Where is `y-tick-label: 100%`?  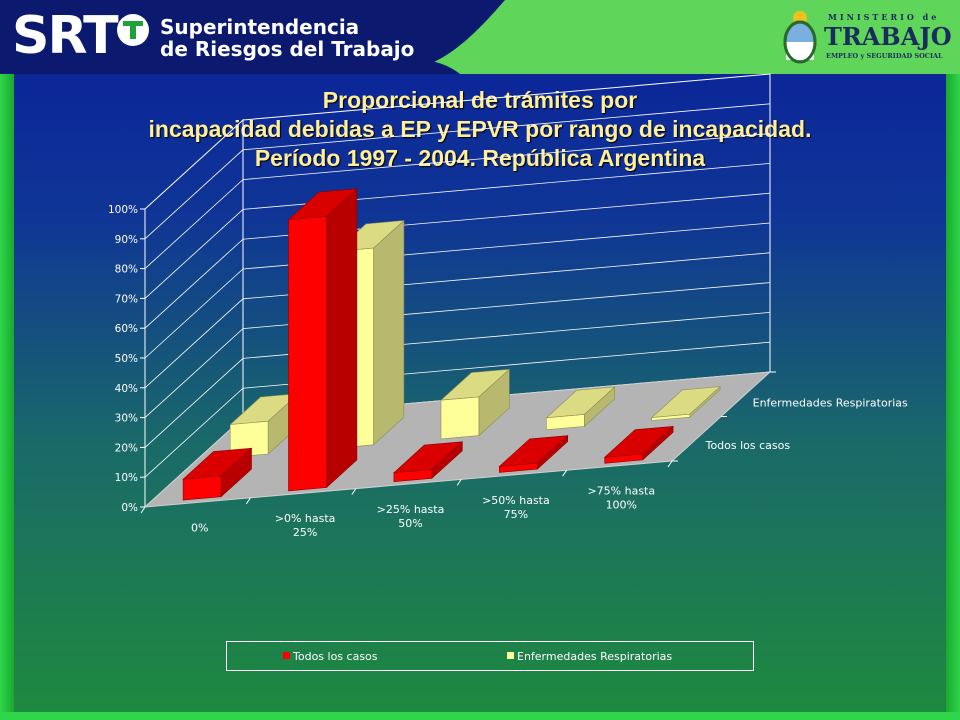 y-tick-label: 100% is located at coordinates (123, 210).